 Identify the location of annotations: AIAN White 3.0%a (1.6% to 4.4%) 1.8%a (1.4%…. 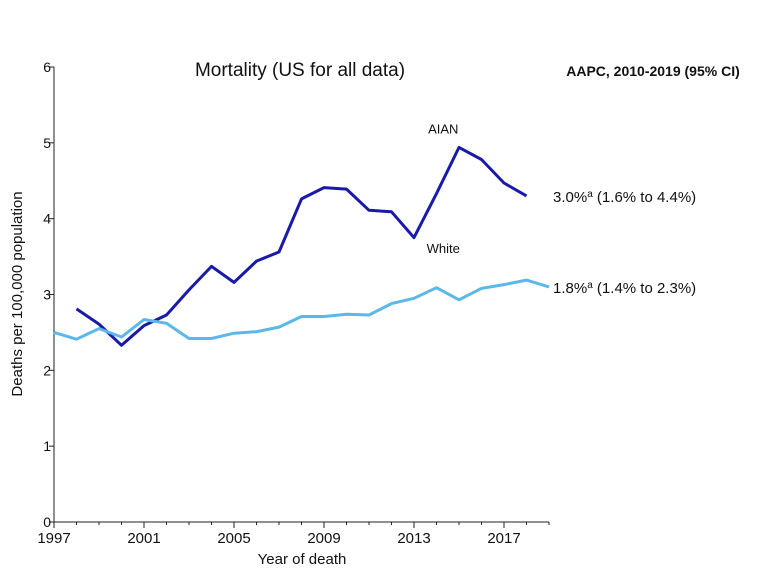
(562, 209).